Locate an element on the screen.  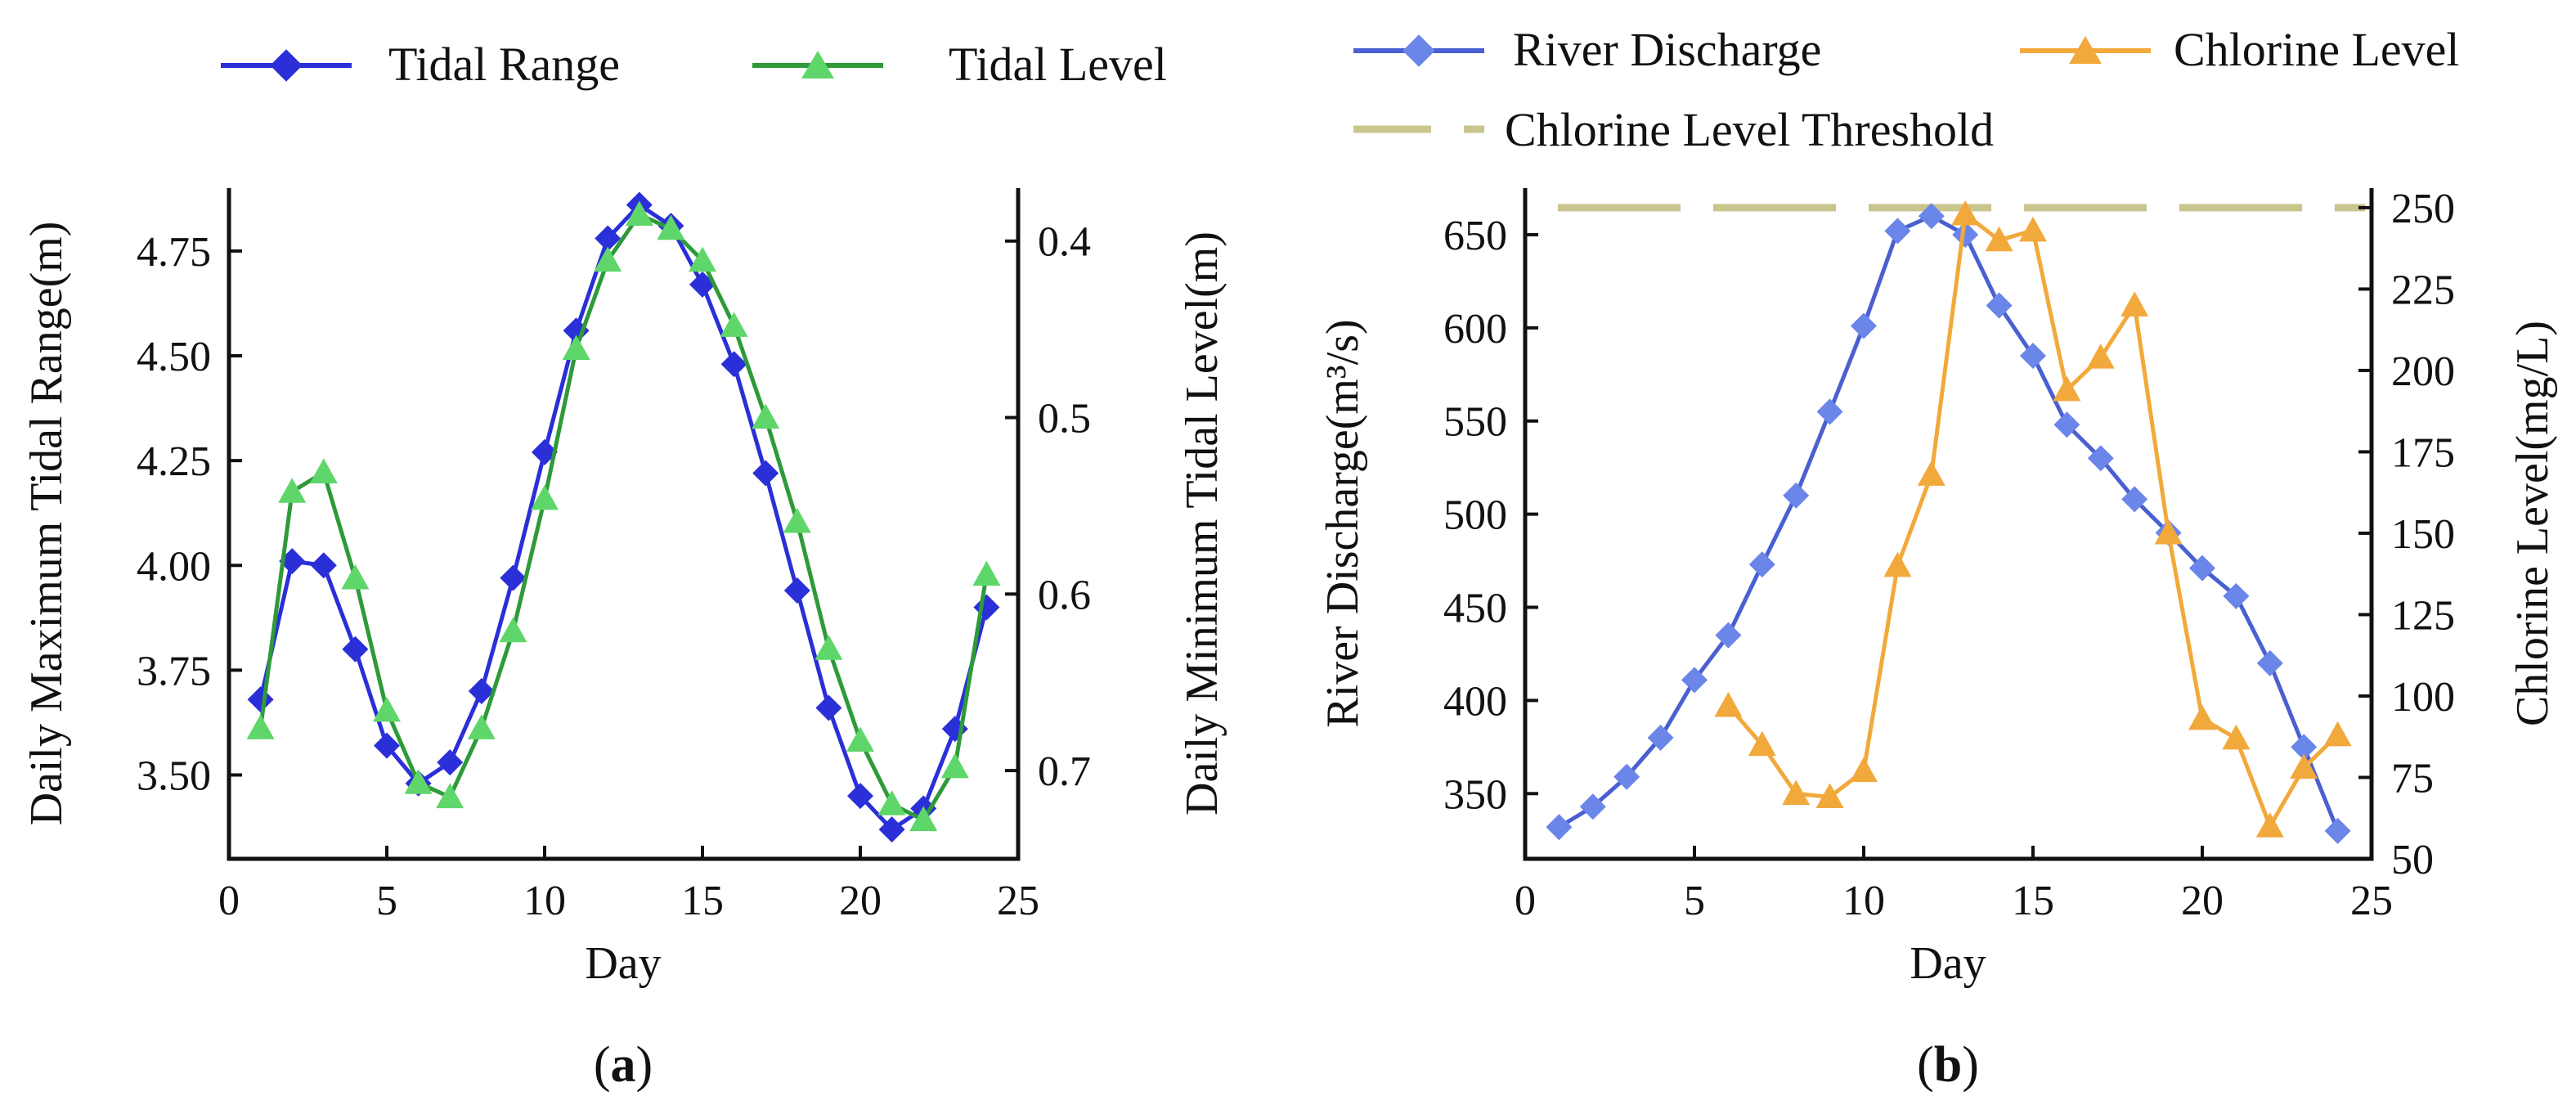
y2-tick-label-a: 0.7 is located at coordinates (1065, 772).